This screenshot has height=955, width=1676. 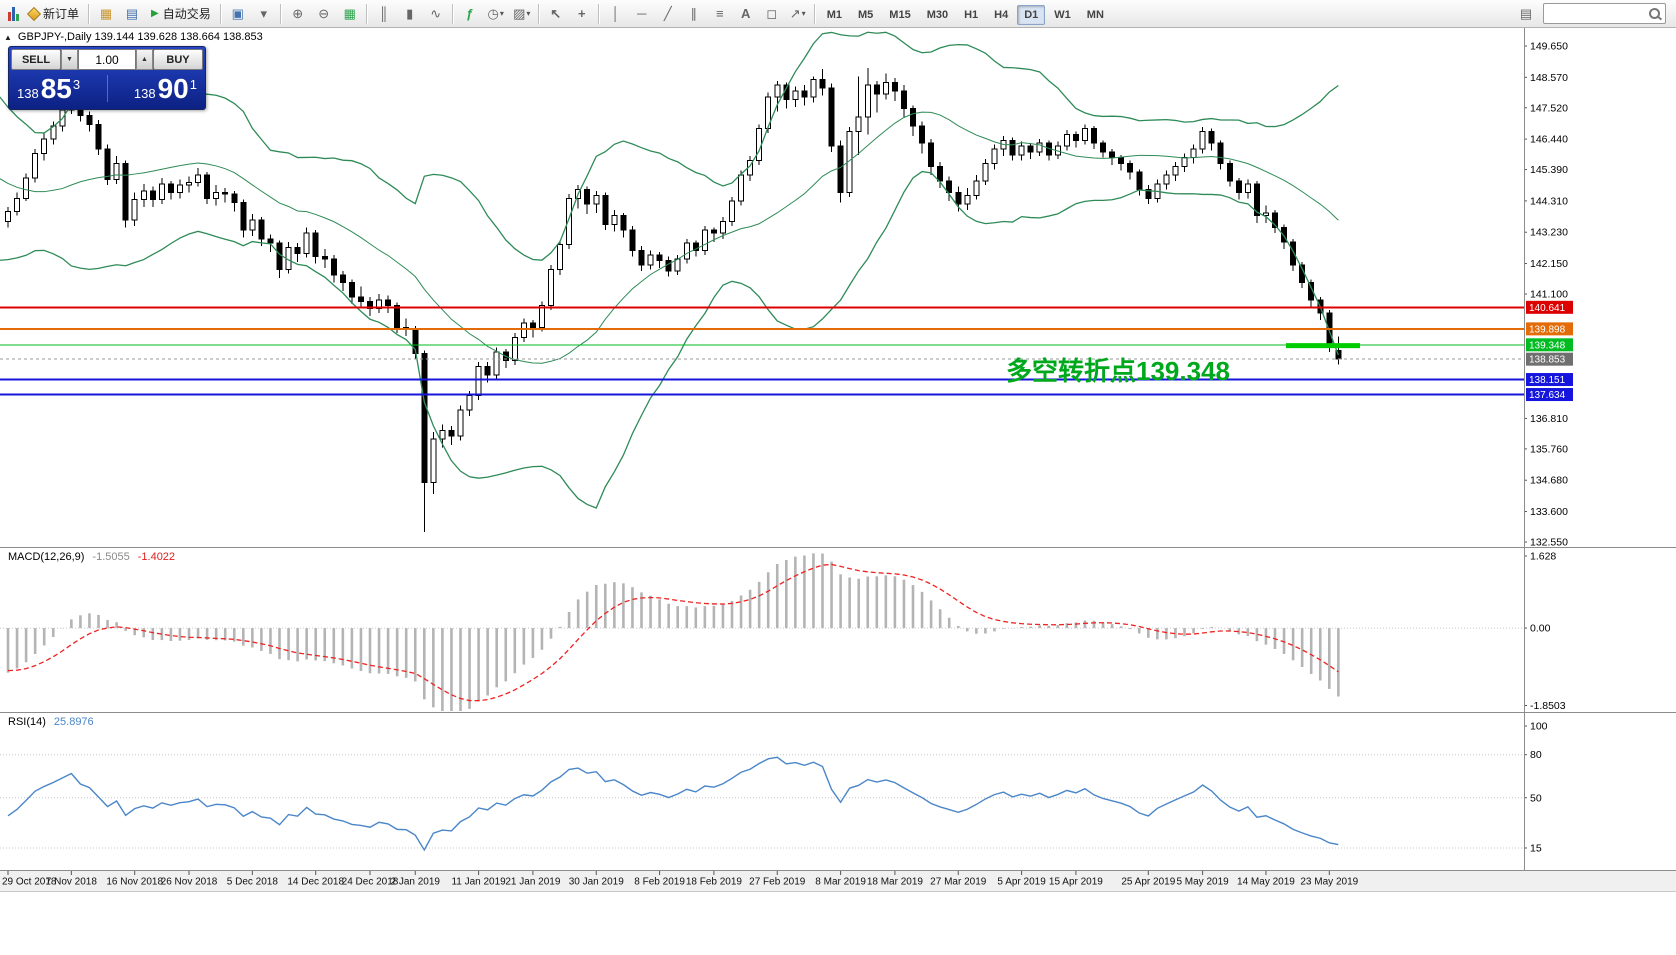 What do you see at coordinates (470, 13) in the screenshot?
I see `indicators-icon: ƒ` at bounding box center [470, 13].